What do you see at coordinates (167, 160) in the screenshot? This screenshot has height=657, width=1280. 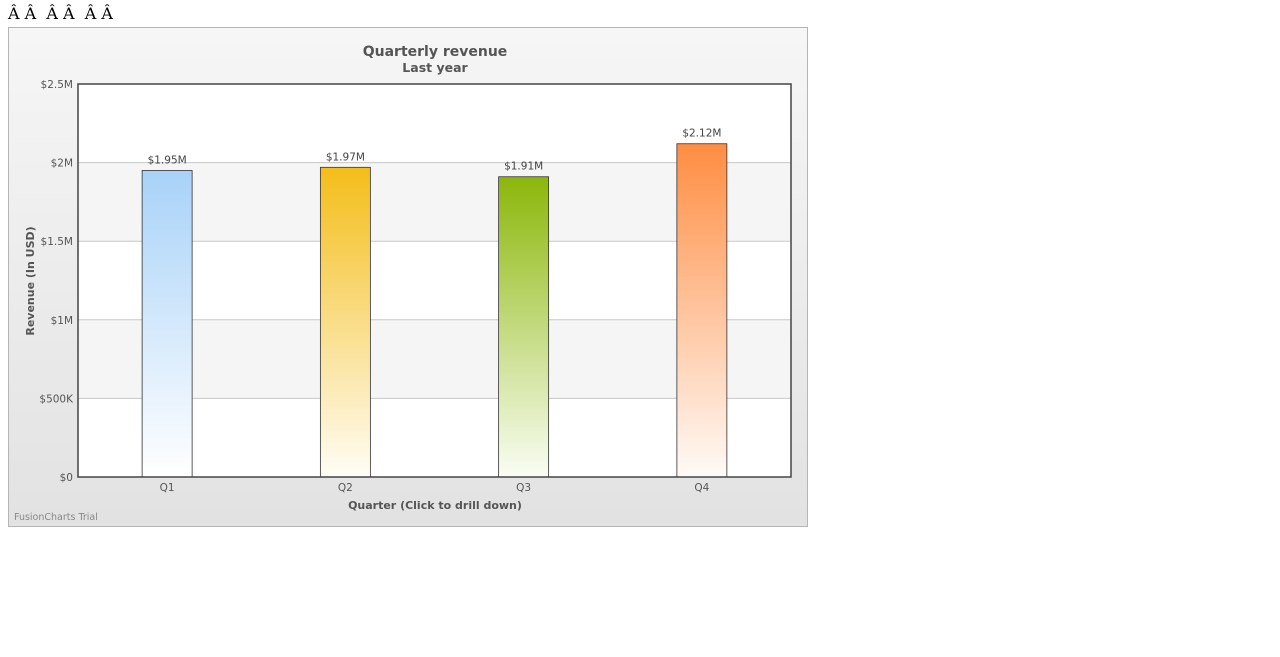 I see `data-label: $1.95M` at bounding box center [167, 160].